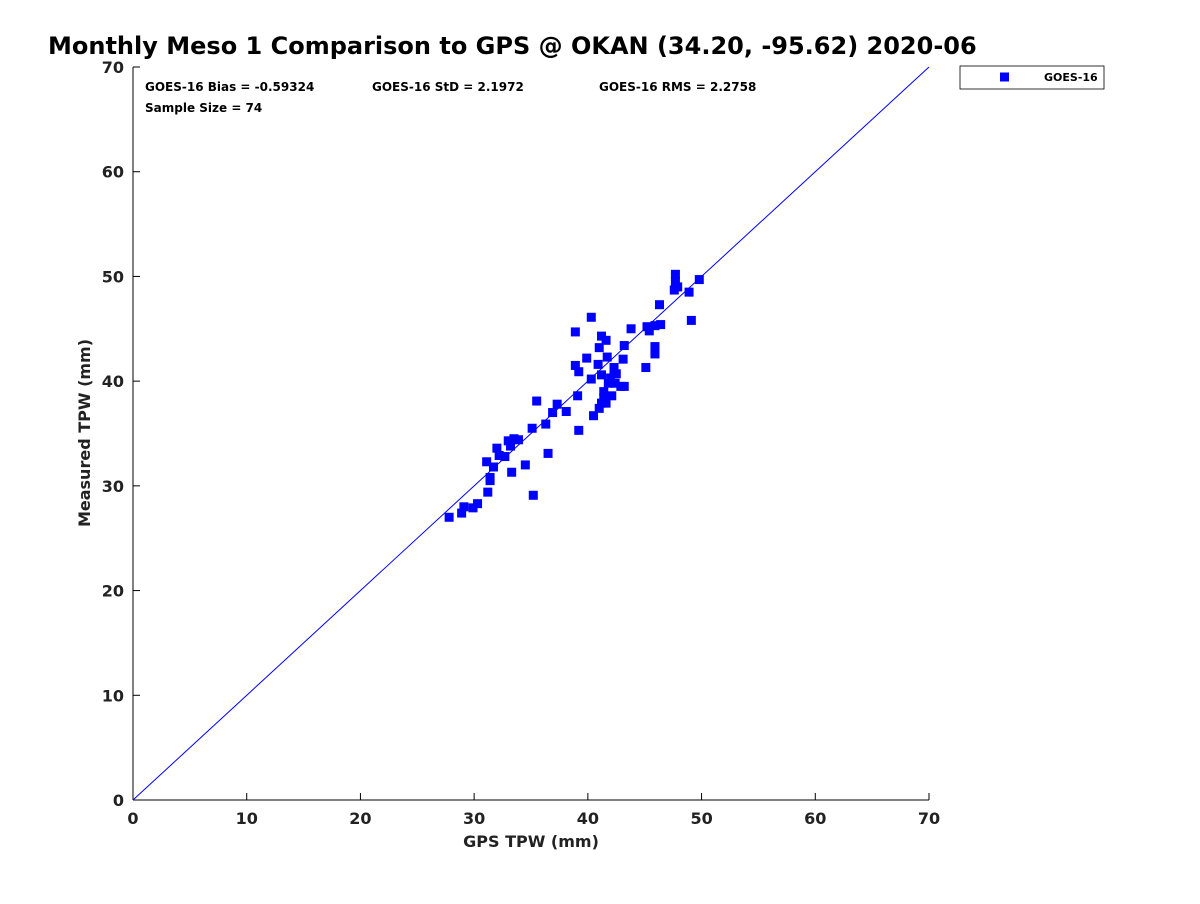 The width and height of the screenshot is (1200, 904). I want to click on x-tick-label: 50, so click(701, 818).